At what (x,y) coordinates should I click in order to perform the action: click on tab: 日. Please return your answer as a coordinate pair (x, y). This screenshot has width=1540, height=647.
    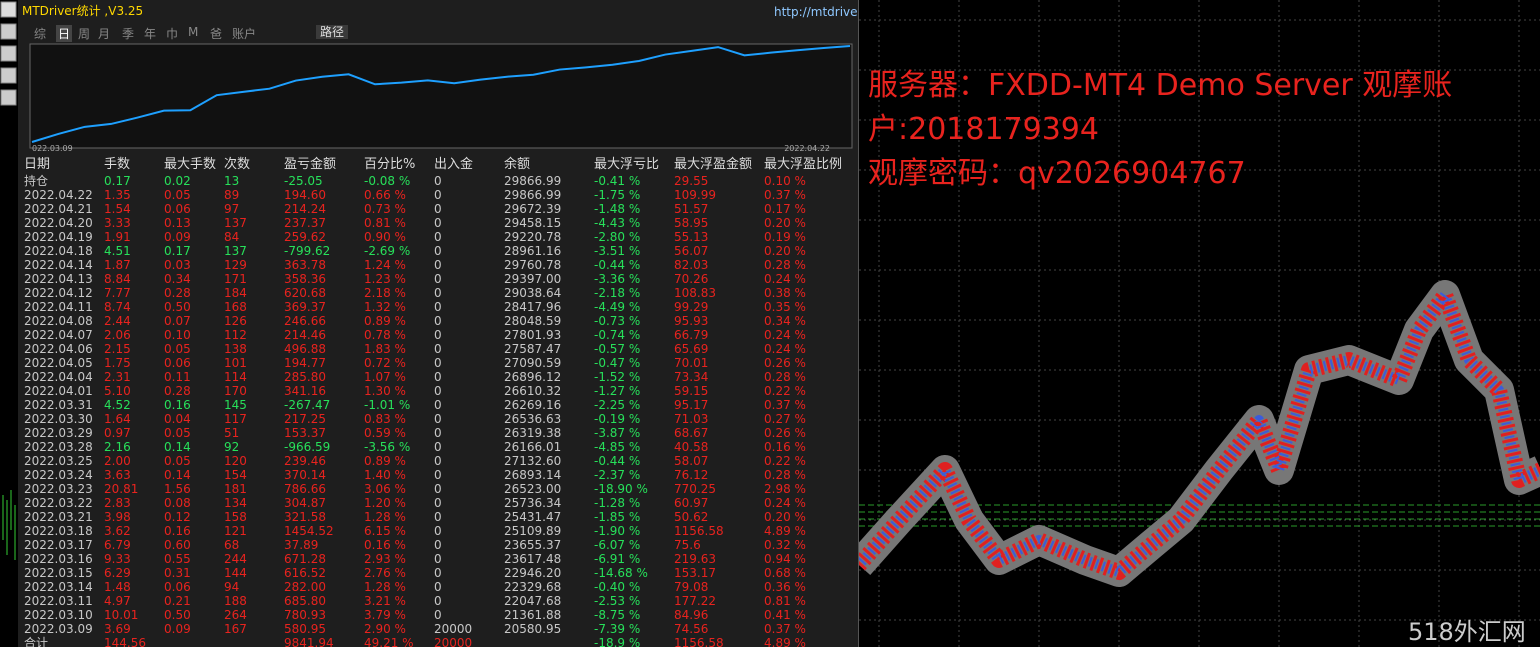
    Looking at the image, I should click on (64, 33).